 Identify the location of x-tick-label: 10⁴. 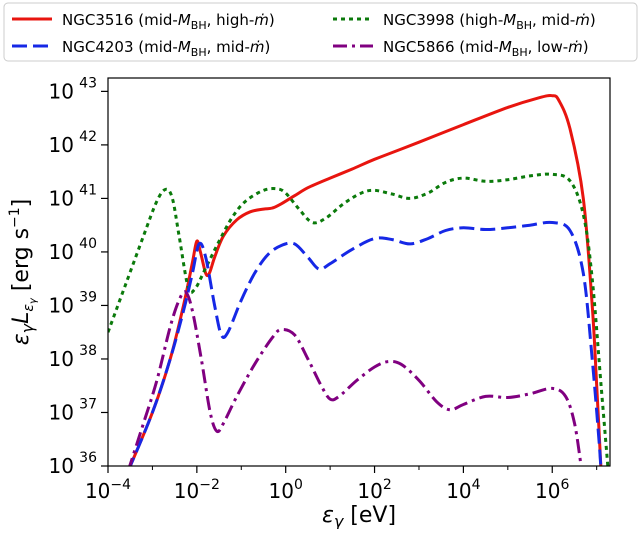
(463, 490).